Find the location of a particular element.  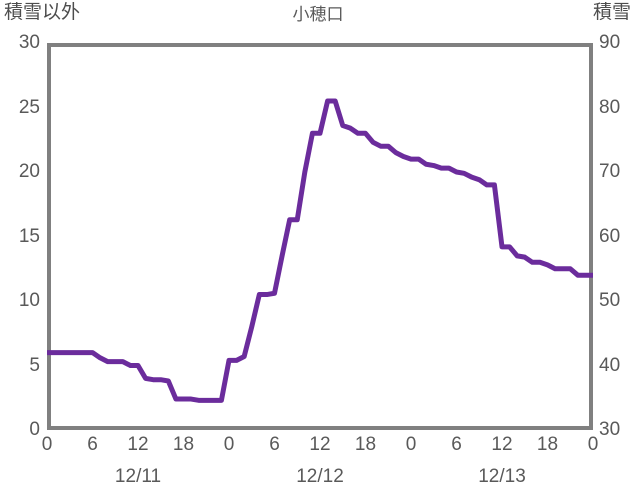

y-tick-left: 5 is located at coordinates (34, 365).